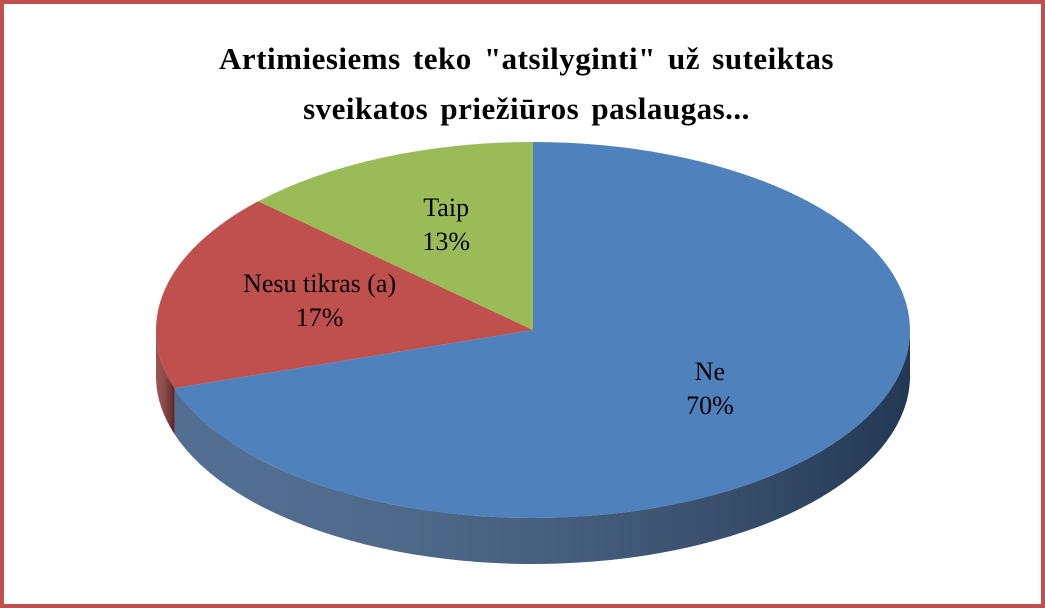 The image size is (1045, 608). What do you see at coordinates (446, 241) in the screenshot?
I see `label-value: 13%` at bounding box center [446, 241].